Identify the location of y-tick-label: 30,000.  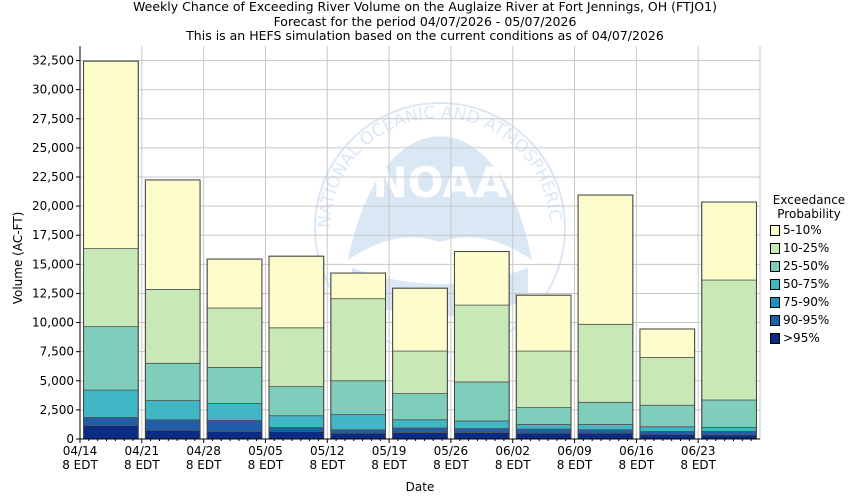
(53, 90).